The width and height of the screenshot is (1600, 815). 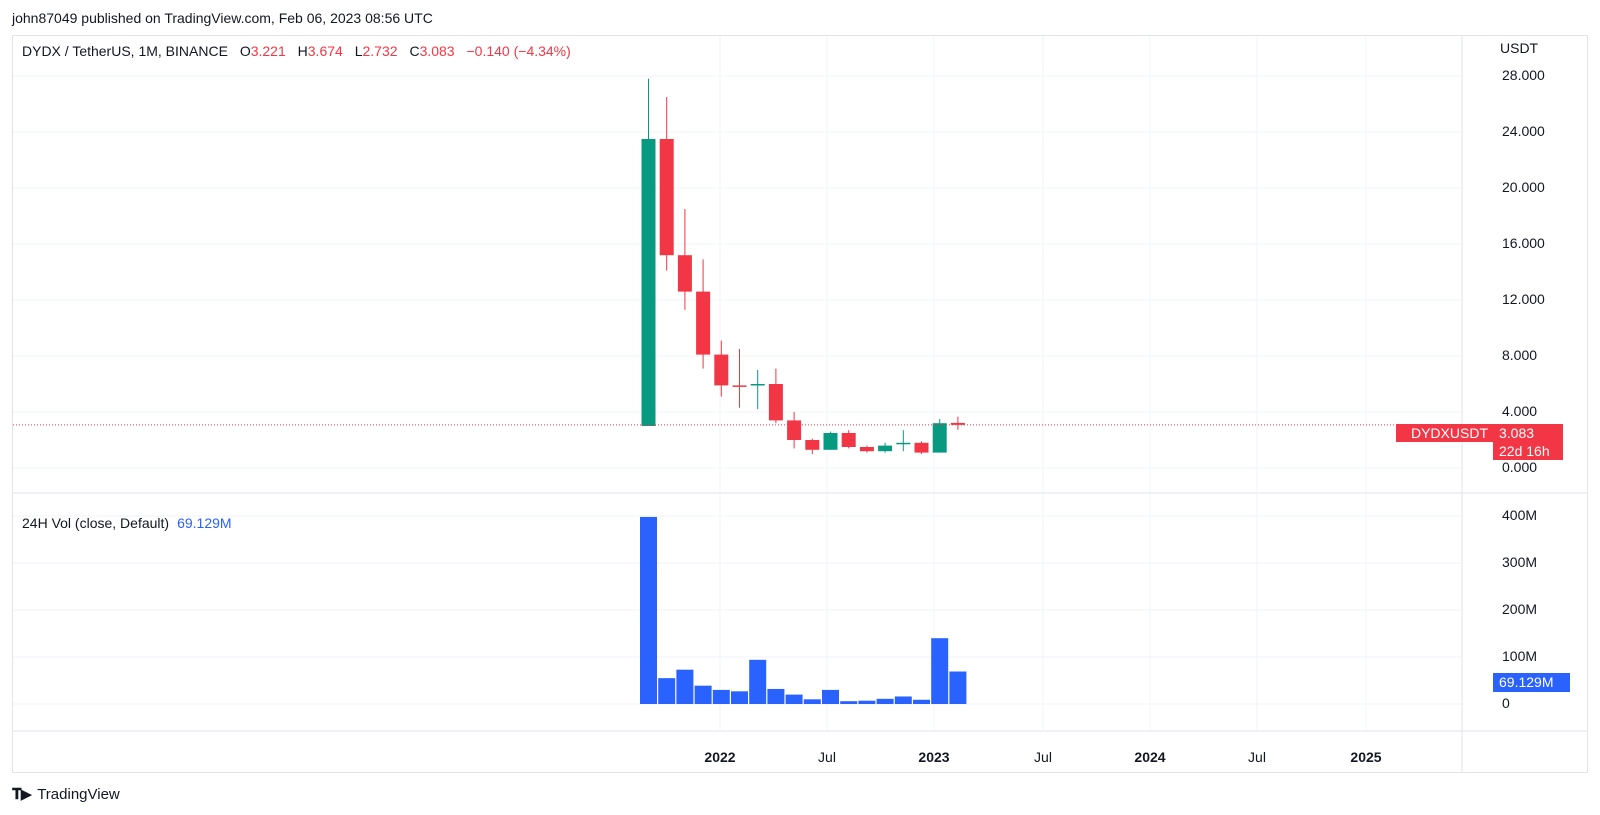 I want to click on low-value: 2.732, so click(x=380, y=51).